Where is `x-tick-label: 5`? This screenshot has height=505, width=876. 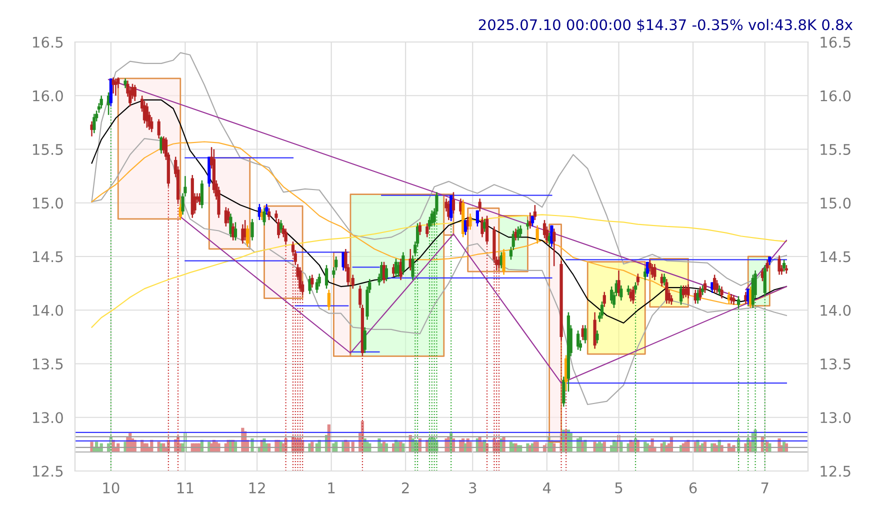 x-tick-label: 5 is located at coordinates (618, 488).